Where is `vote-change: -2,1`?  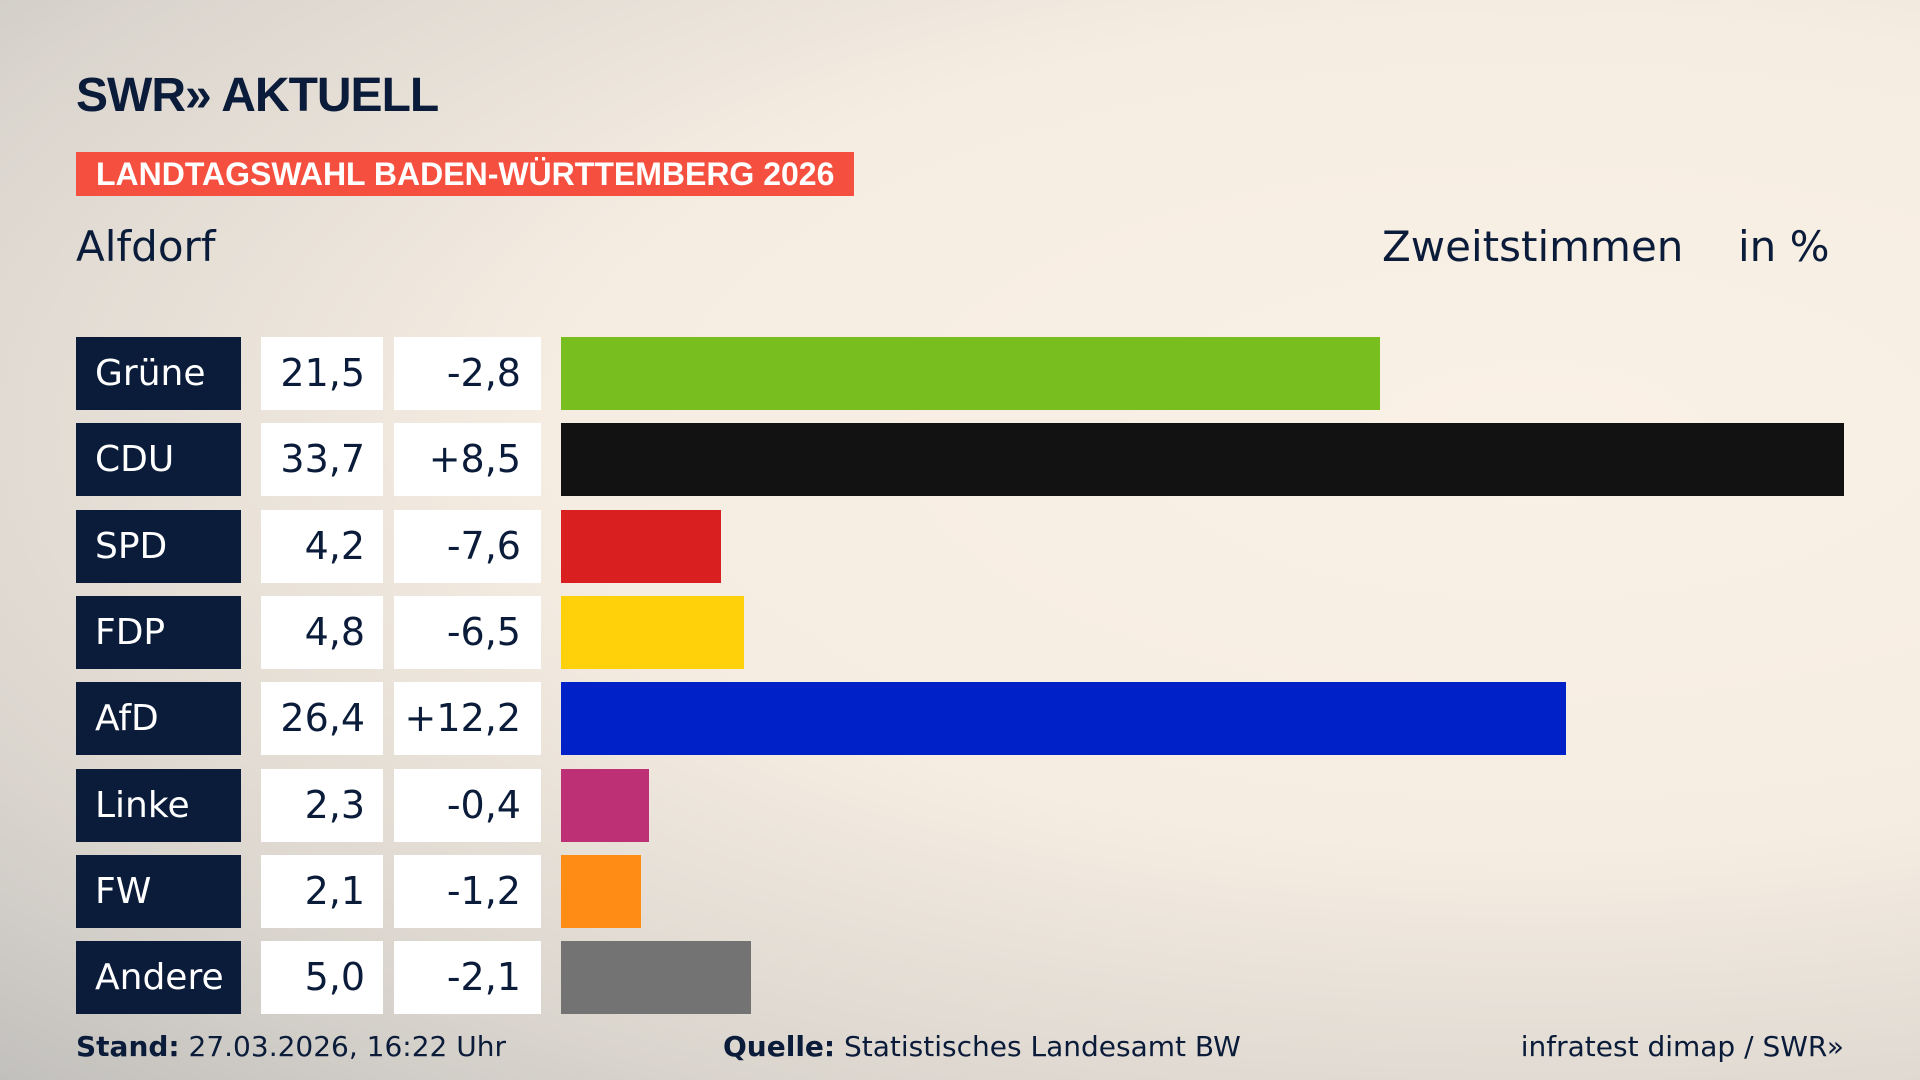
vote-change: -2,1 is located at coordinates (467, 978).